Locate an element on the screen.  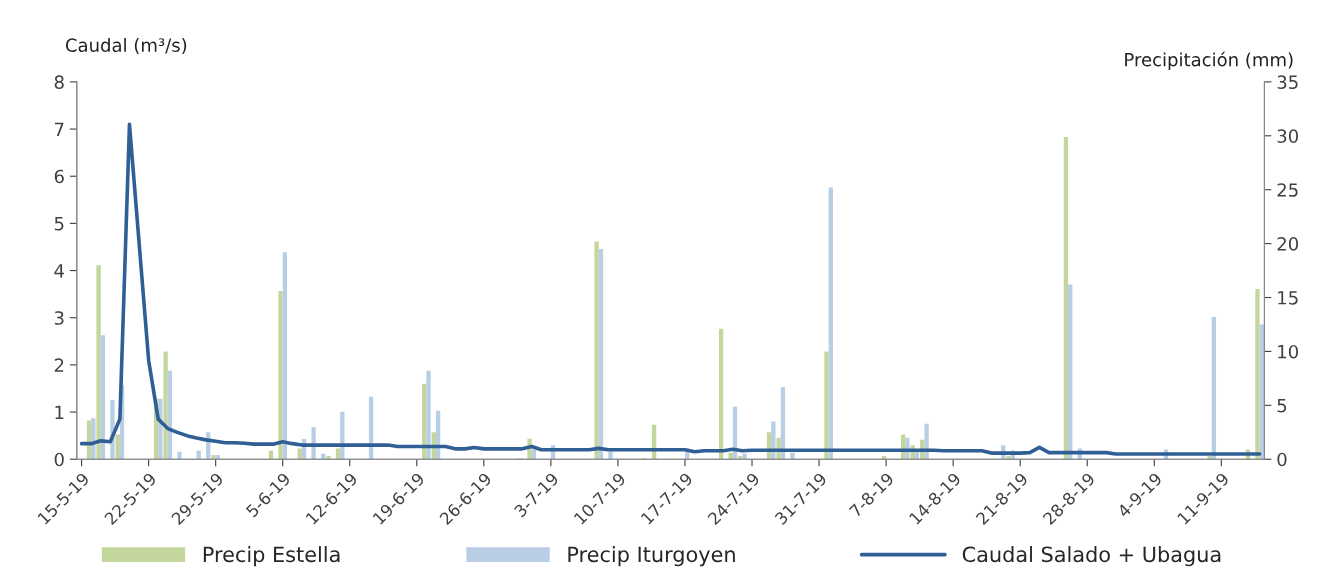
y-tick-label: 1 is located at coordinates (59, 412).